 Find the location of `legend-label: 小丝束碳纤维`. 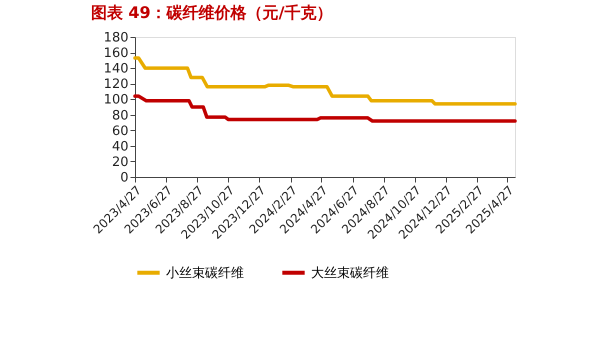

legend-label: 小丝束碳纤维 is located at coordinates (205, 273).